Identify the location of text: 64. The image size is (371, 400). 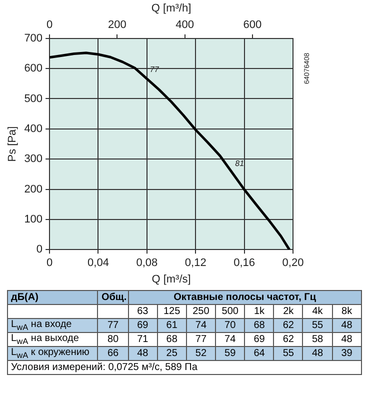
(259, 353).